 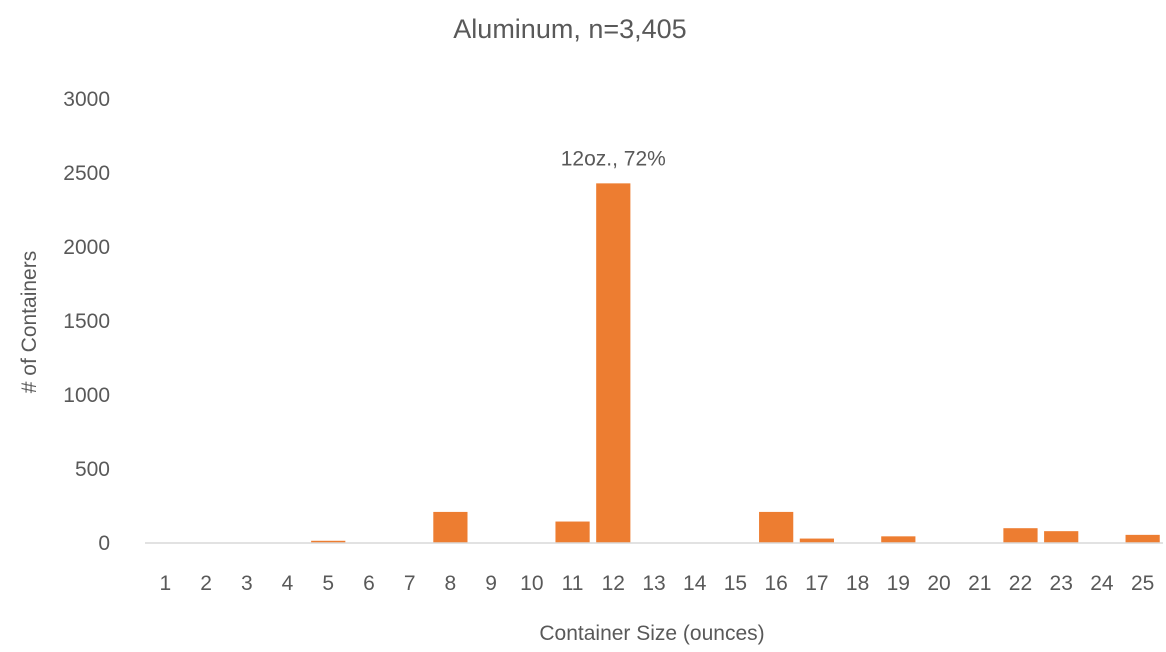 I want to click on y-tick-label: 1000, so click(x=86, y=395).